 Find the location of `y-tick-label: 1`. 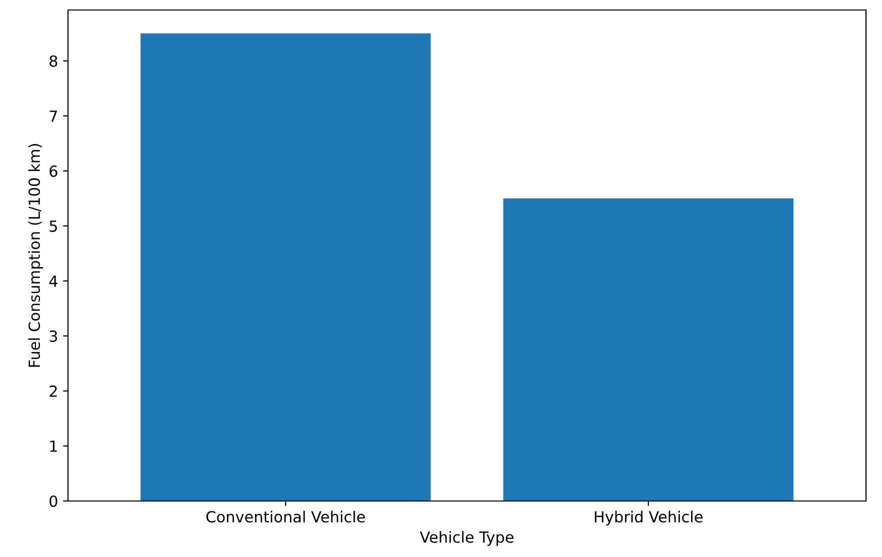

y-tick-label: 1 is located at coordinates (53, 446).